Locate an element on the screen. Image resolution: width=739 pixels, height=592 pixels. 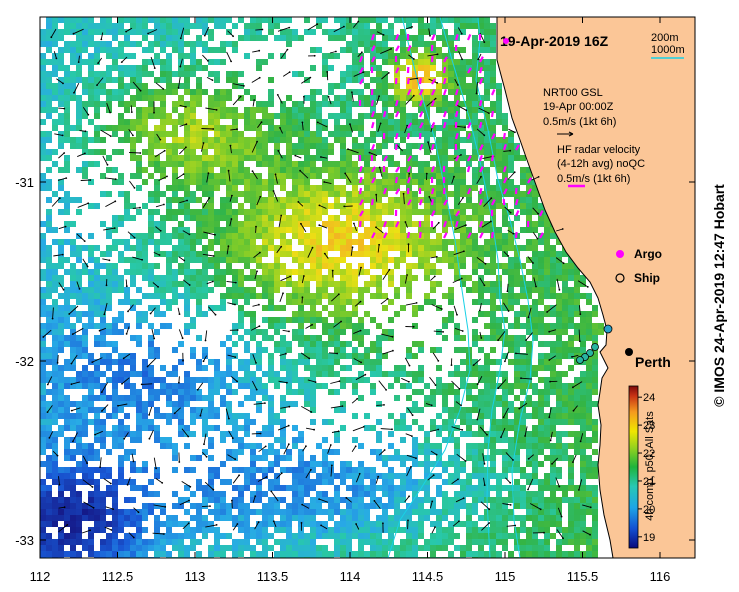
shelf-contour-inner is located at coordinates (504, 287).